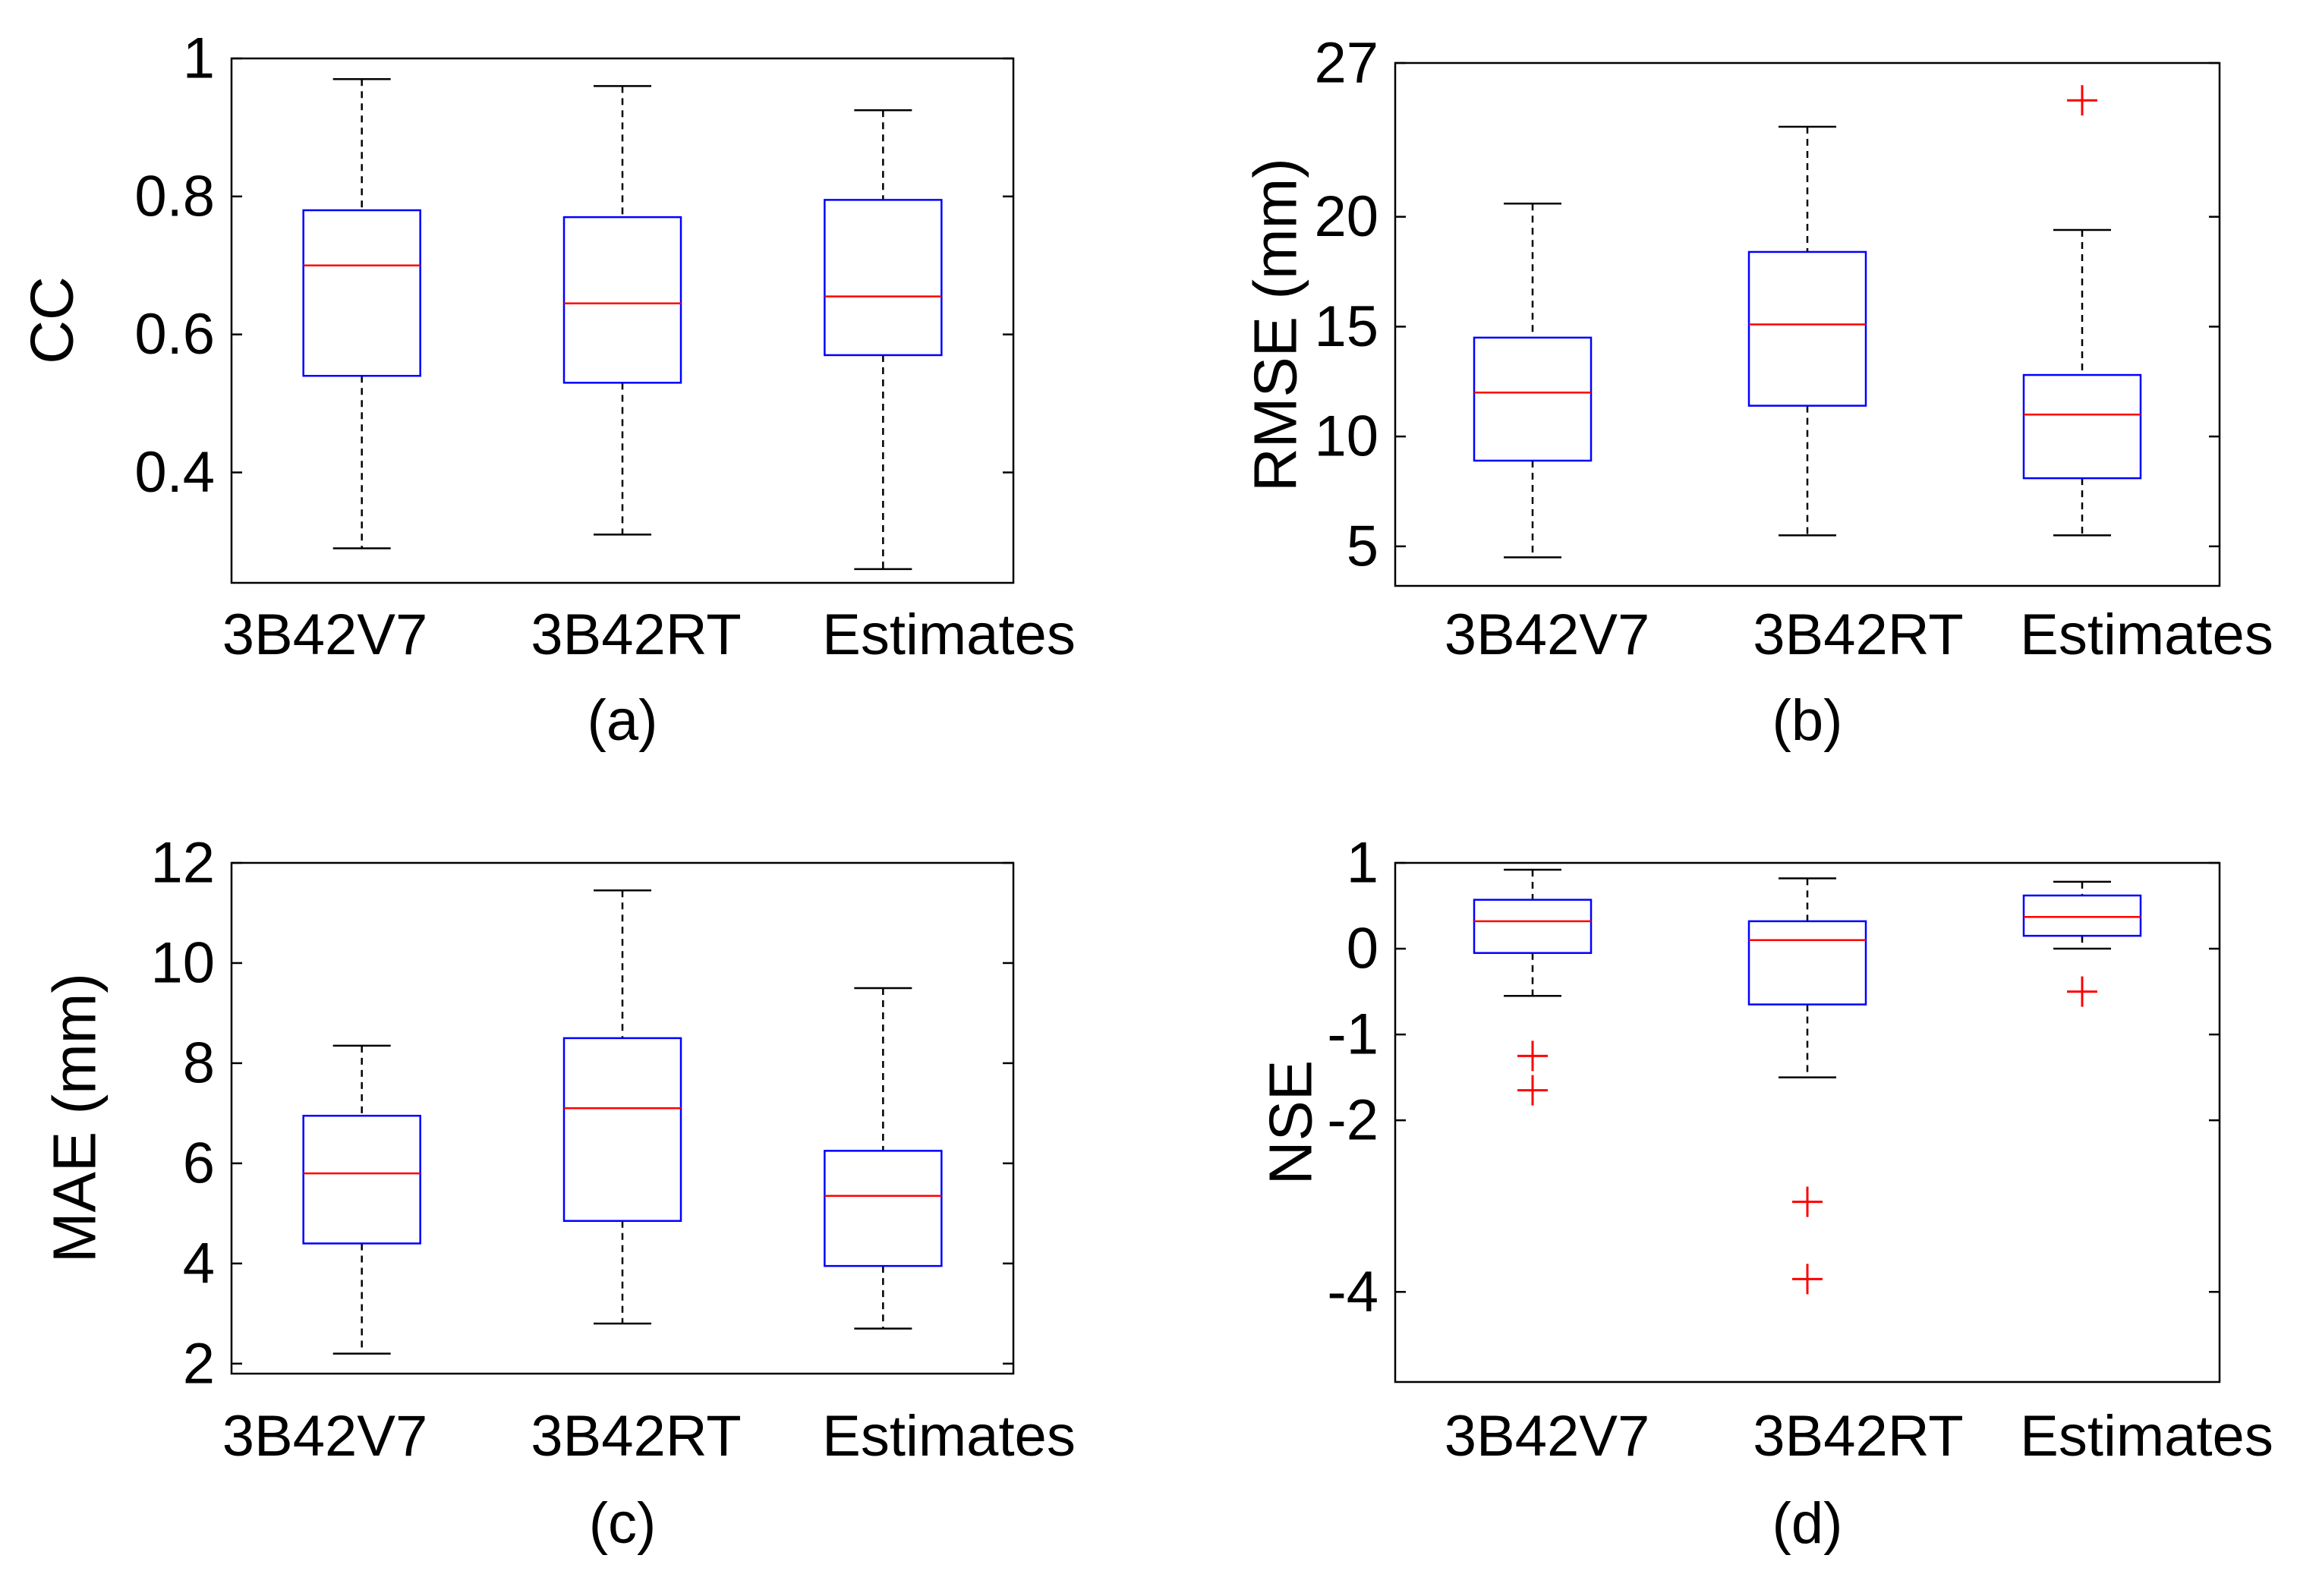 The image size is (2319, 1596). What do you see at coordinates (199, 1263) in the screenshot?
I see `y-tick-label: 4` at bounding box center [199, 1263].